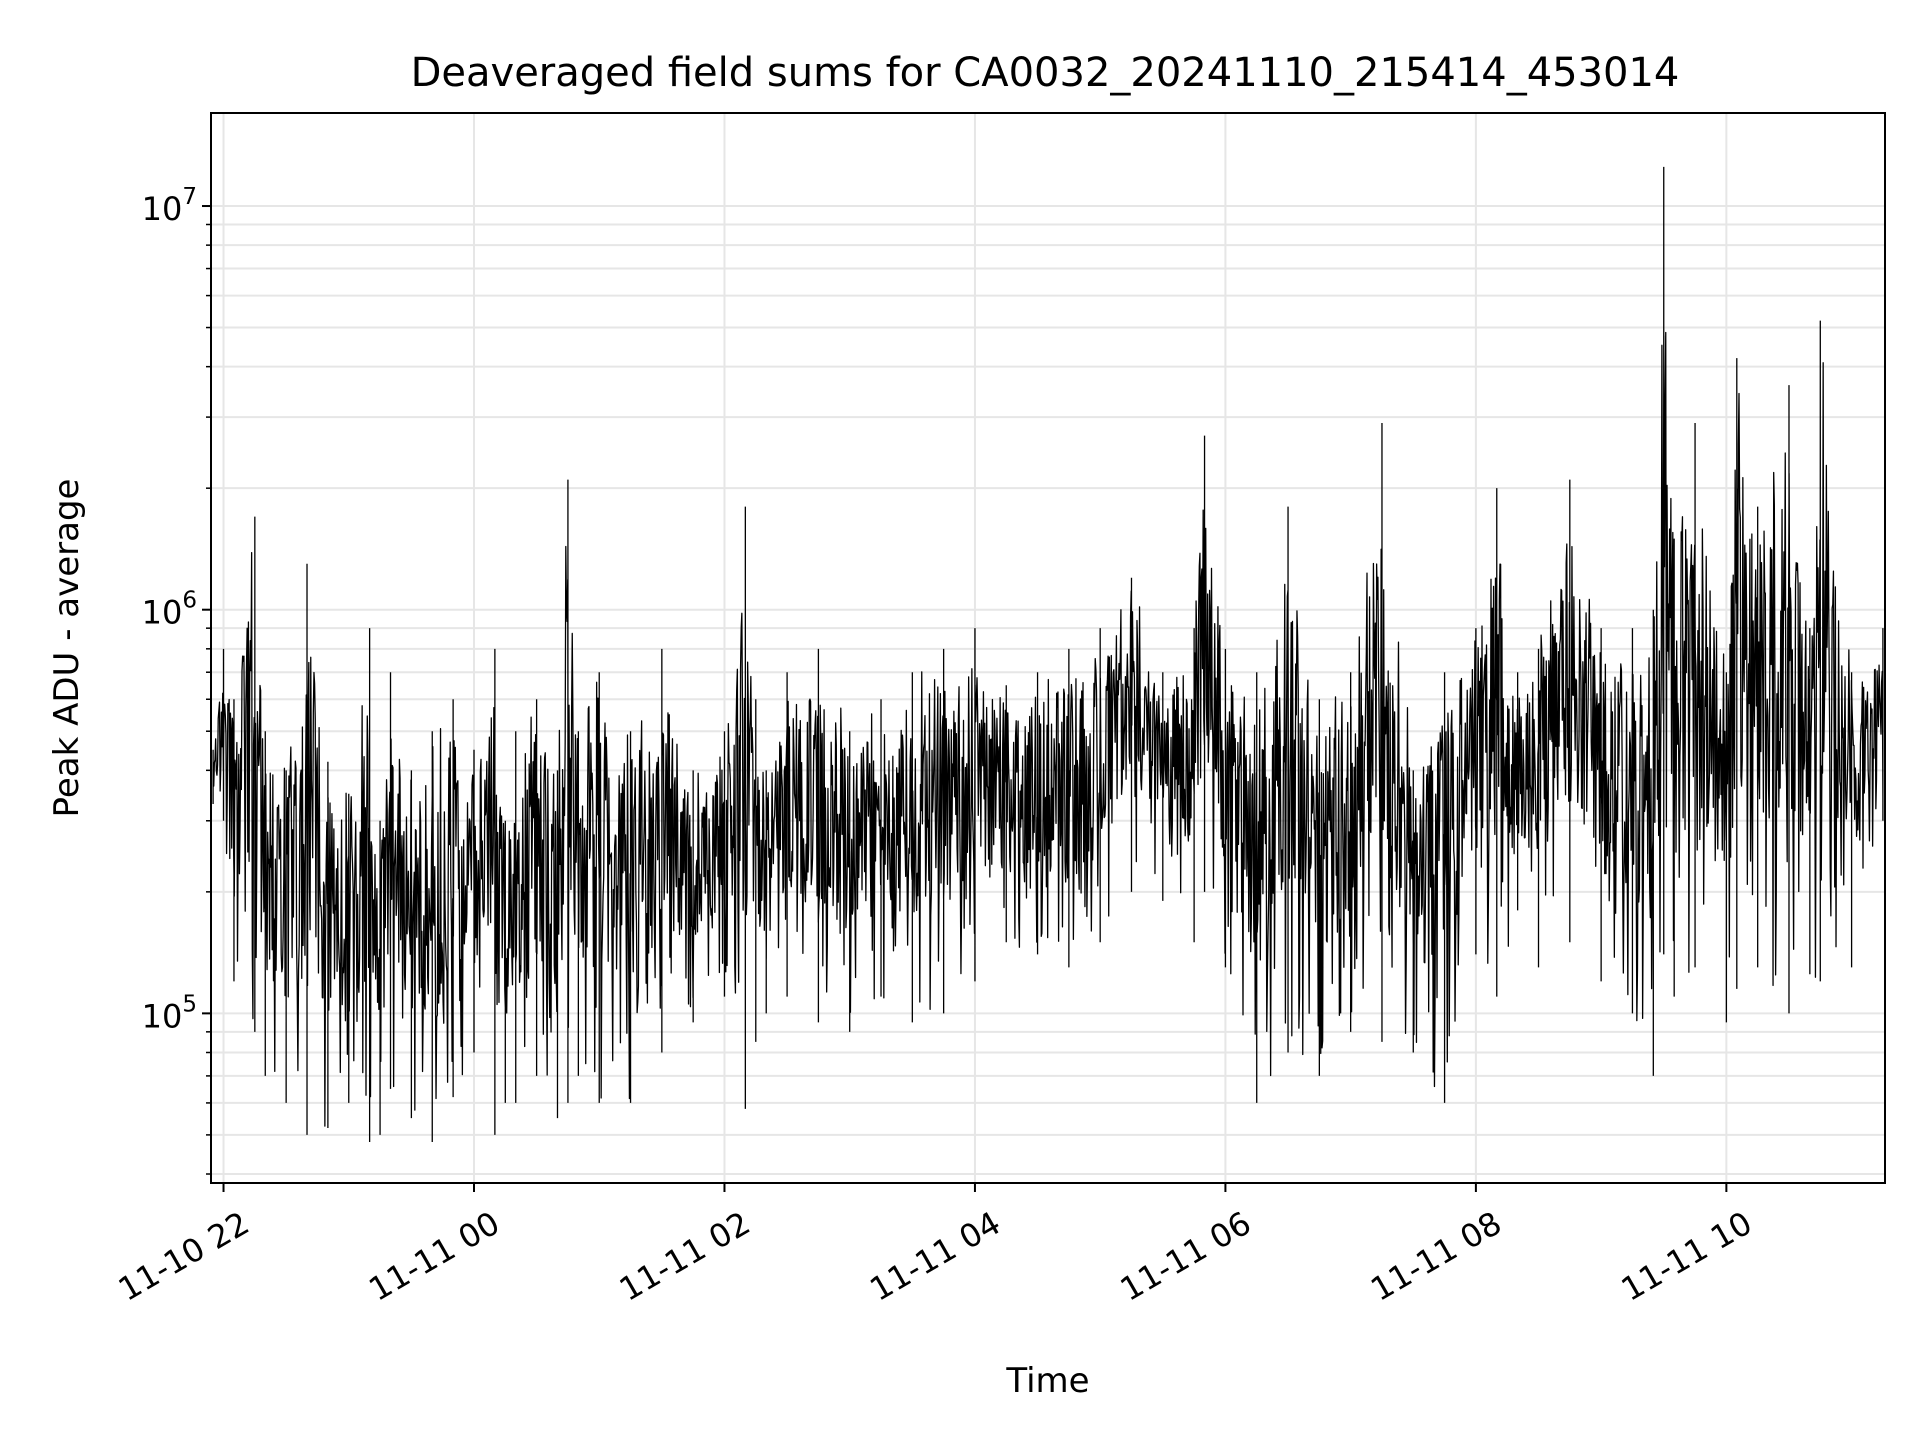 This screenshot has height=1440, width=1920. Describe the element at coordinates (67, 648) in the screenshot. I see `y-axis-label: Peak ADU - average` at that location.